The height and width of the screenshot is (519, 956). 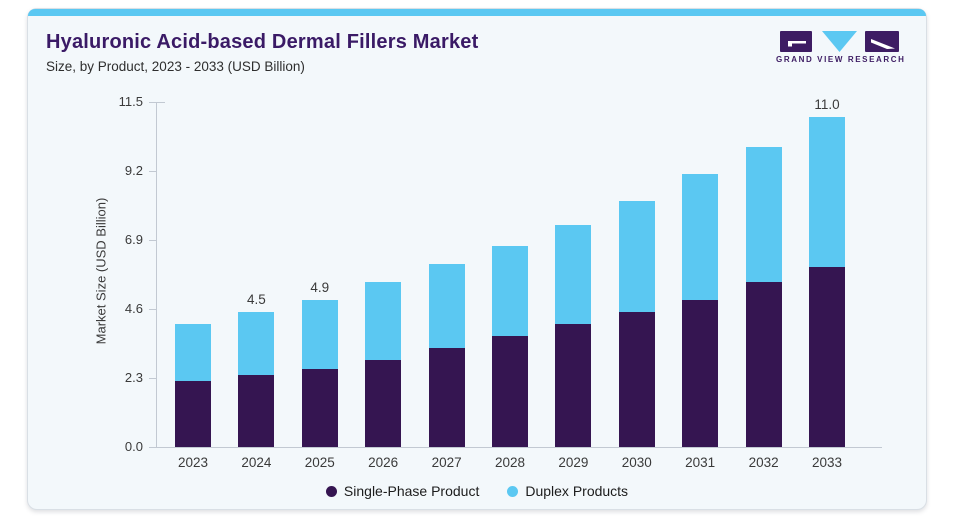 What do you see at coordinates (636, 379) in the screenshot?
I see `bar-segment-single-phase-product-2030` at bounding box center [636, 379].